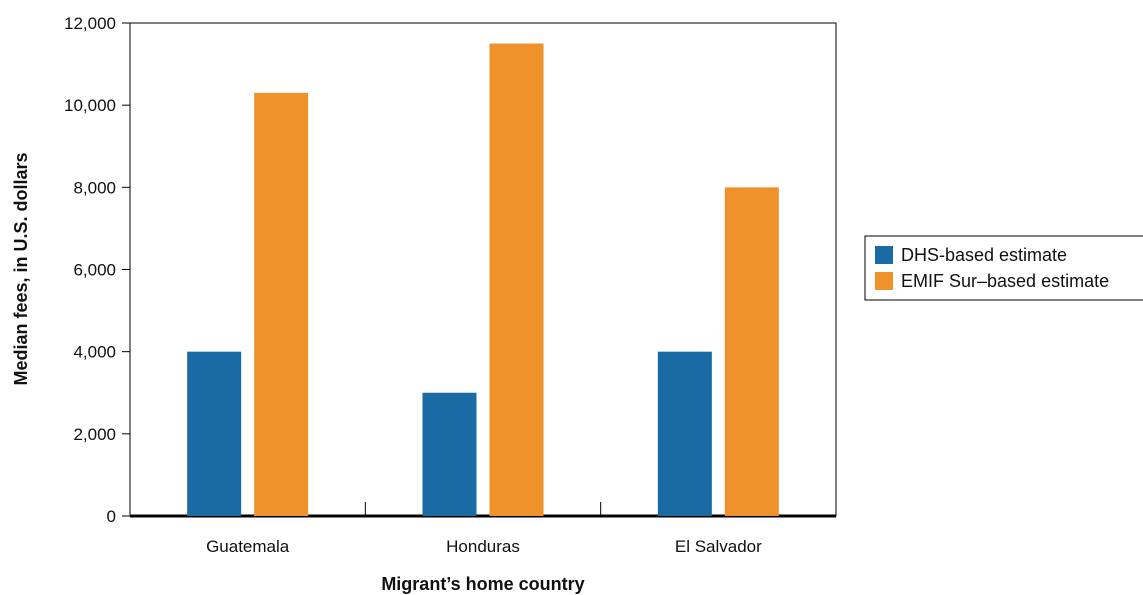 Image resolution: width=1143 pixels, height=595 pixels. Describe the element at coordinates (483, 546) in the screenshot. I see `x-tick-label: Honduras` at that location.